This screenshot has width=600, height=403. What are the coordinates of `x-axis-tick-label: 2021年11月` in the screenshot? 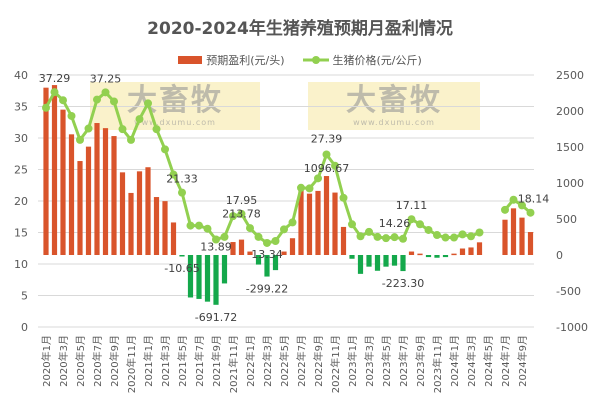 It's located at (233, 364).